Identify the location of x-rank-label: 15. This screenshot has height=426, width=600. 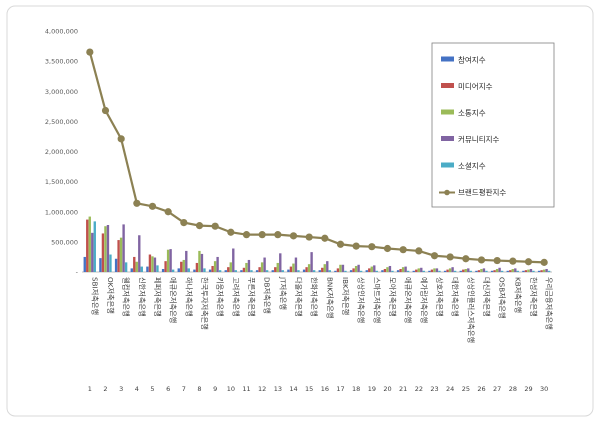
(309, 389).